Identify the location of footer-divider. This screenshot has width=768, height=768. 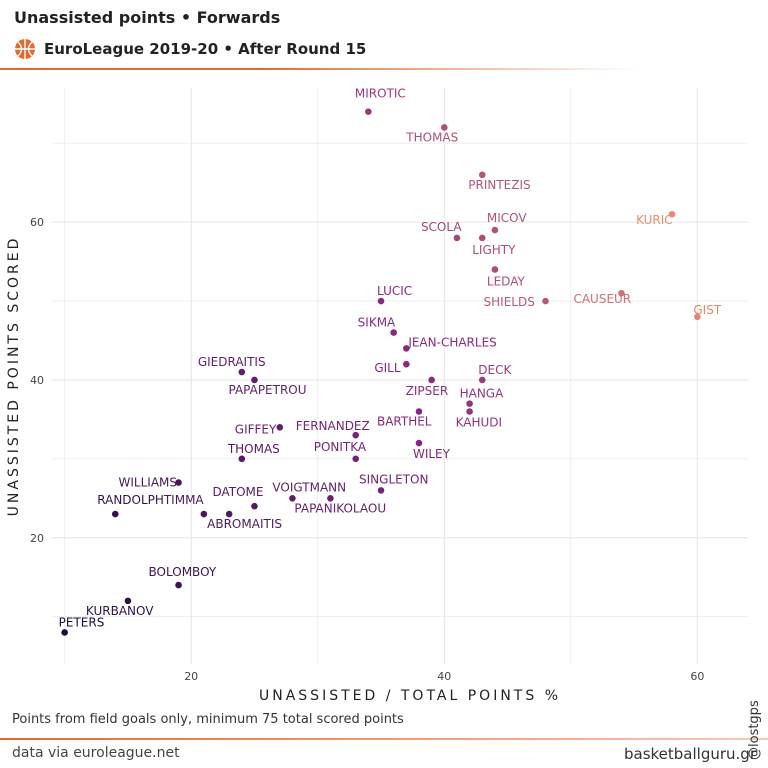
(384, 739).